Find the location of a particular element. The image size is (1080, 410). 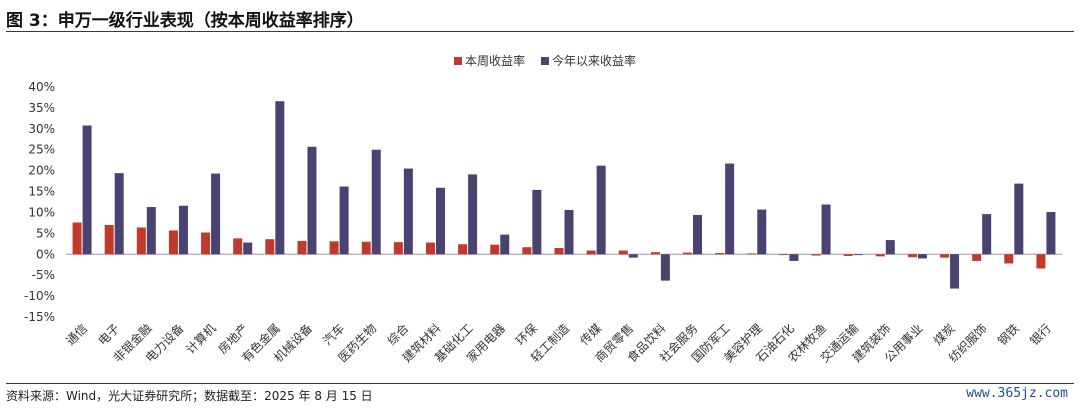

x-category-label: 煤炭 is located at coordinates (944, 334).